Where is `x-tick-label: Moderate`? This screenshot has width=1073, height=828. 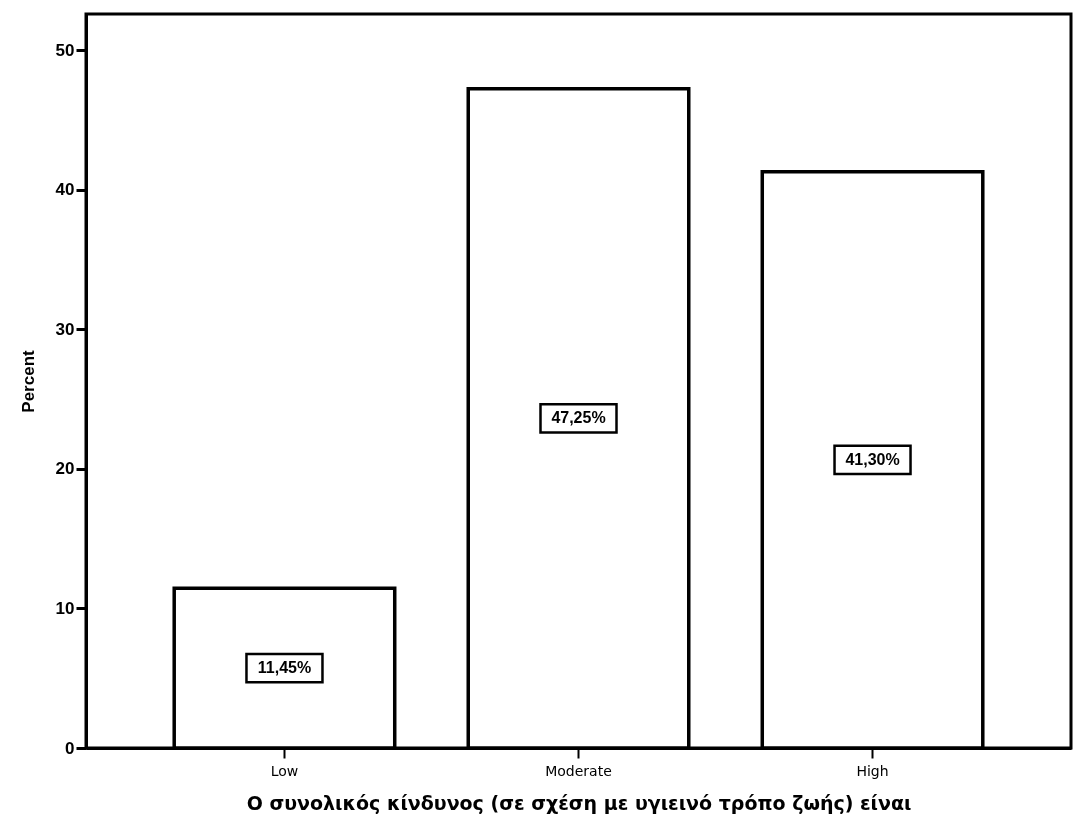 x-tick-label: Moderate is located at coordinates (578, 770).